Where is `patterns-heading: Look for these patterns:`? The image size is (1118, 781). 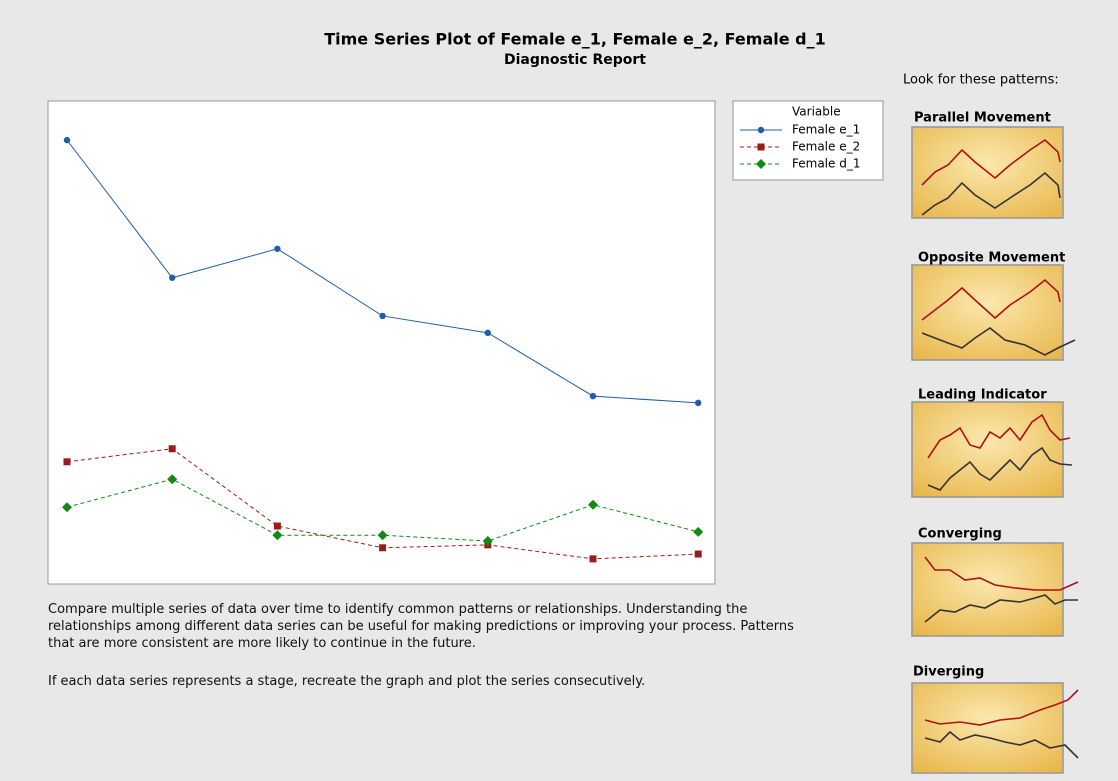
patterns-heading: Look for these patterns: is located at coordinates (981, 80).